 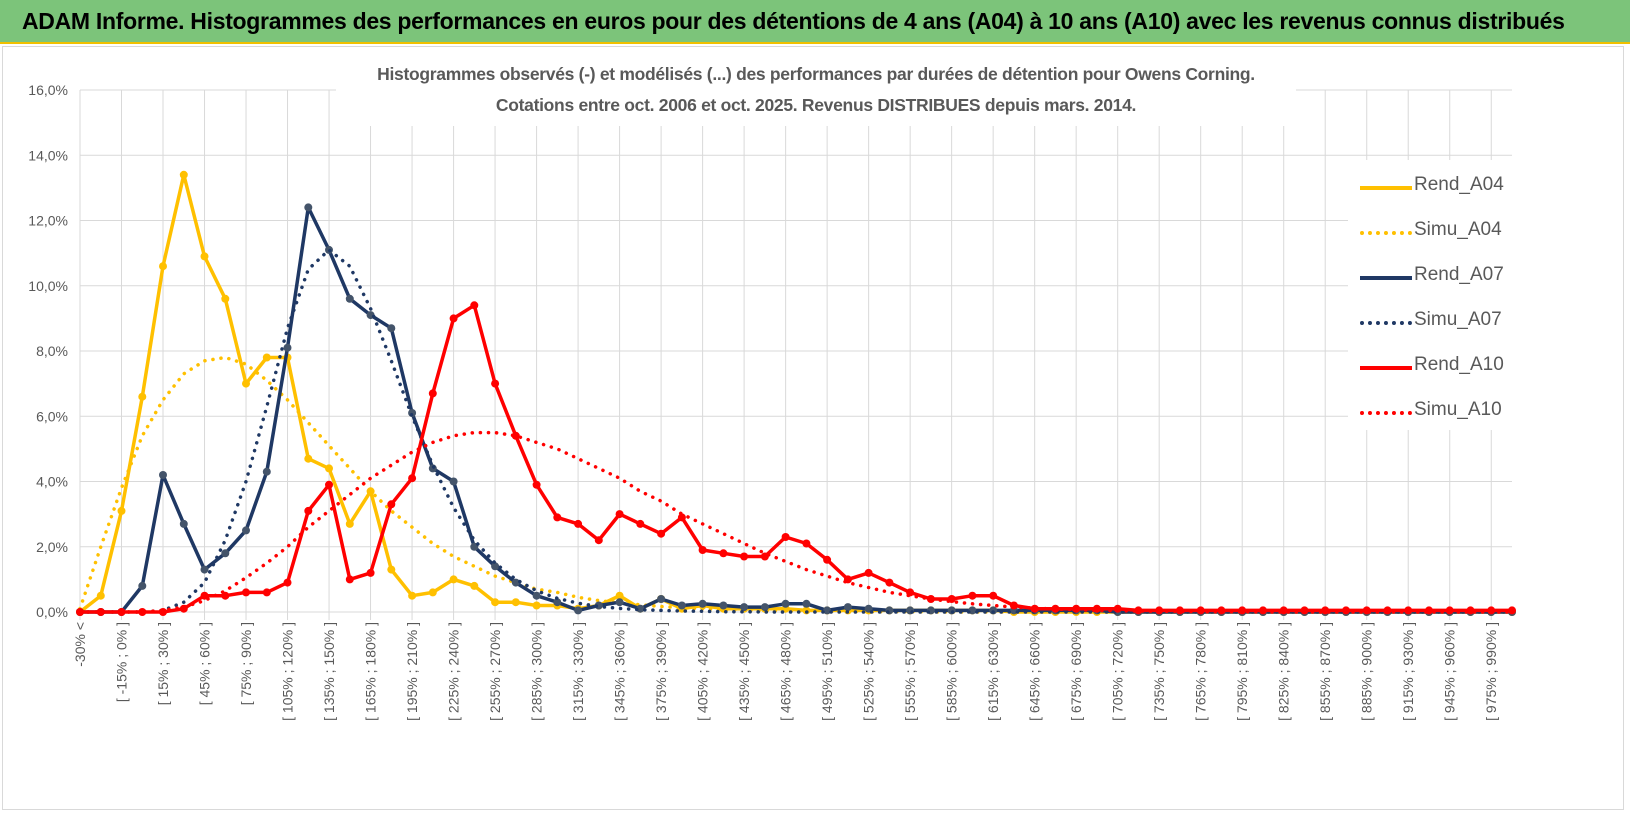 I want to click on x-tick-label: [ -15% ; 0% ], so click(x=122, y=662).